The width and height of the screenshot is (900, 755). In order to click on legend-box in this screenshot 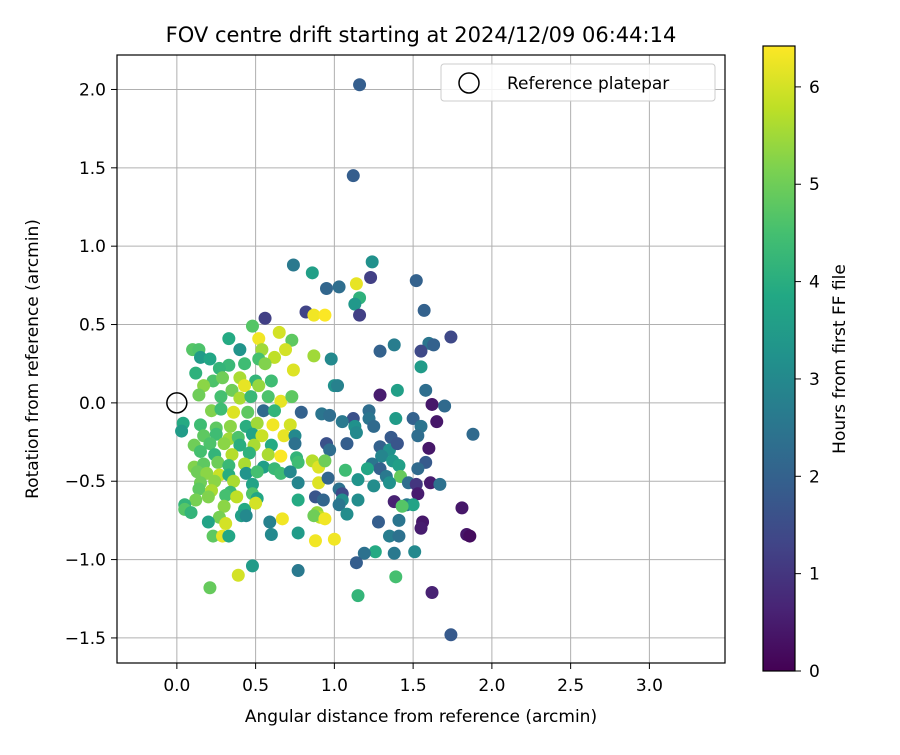, I will do `click(578, 82)`.